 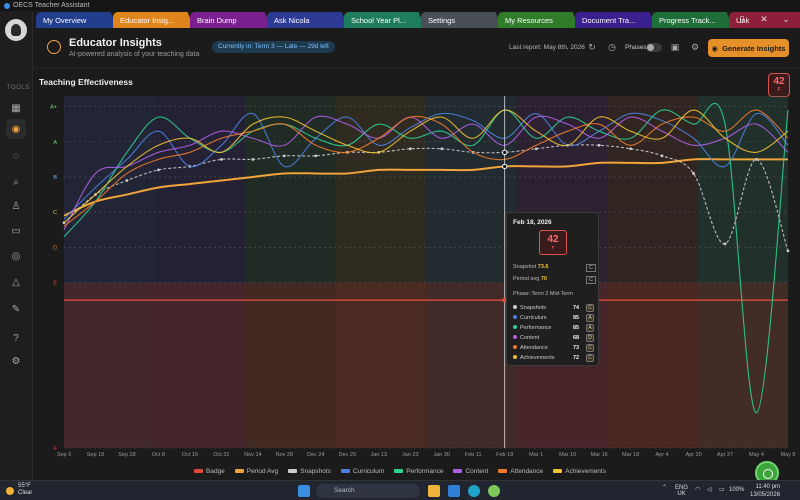 What do you see at coordinates (665, 488) in the screenshot?
I see `tray-chevron-icon: ⌃` at bounding box center [665, 488].